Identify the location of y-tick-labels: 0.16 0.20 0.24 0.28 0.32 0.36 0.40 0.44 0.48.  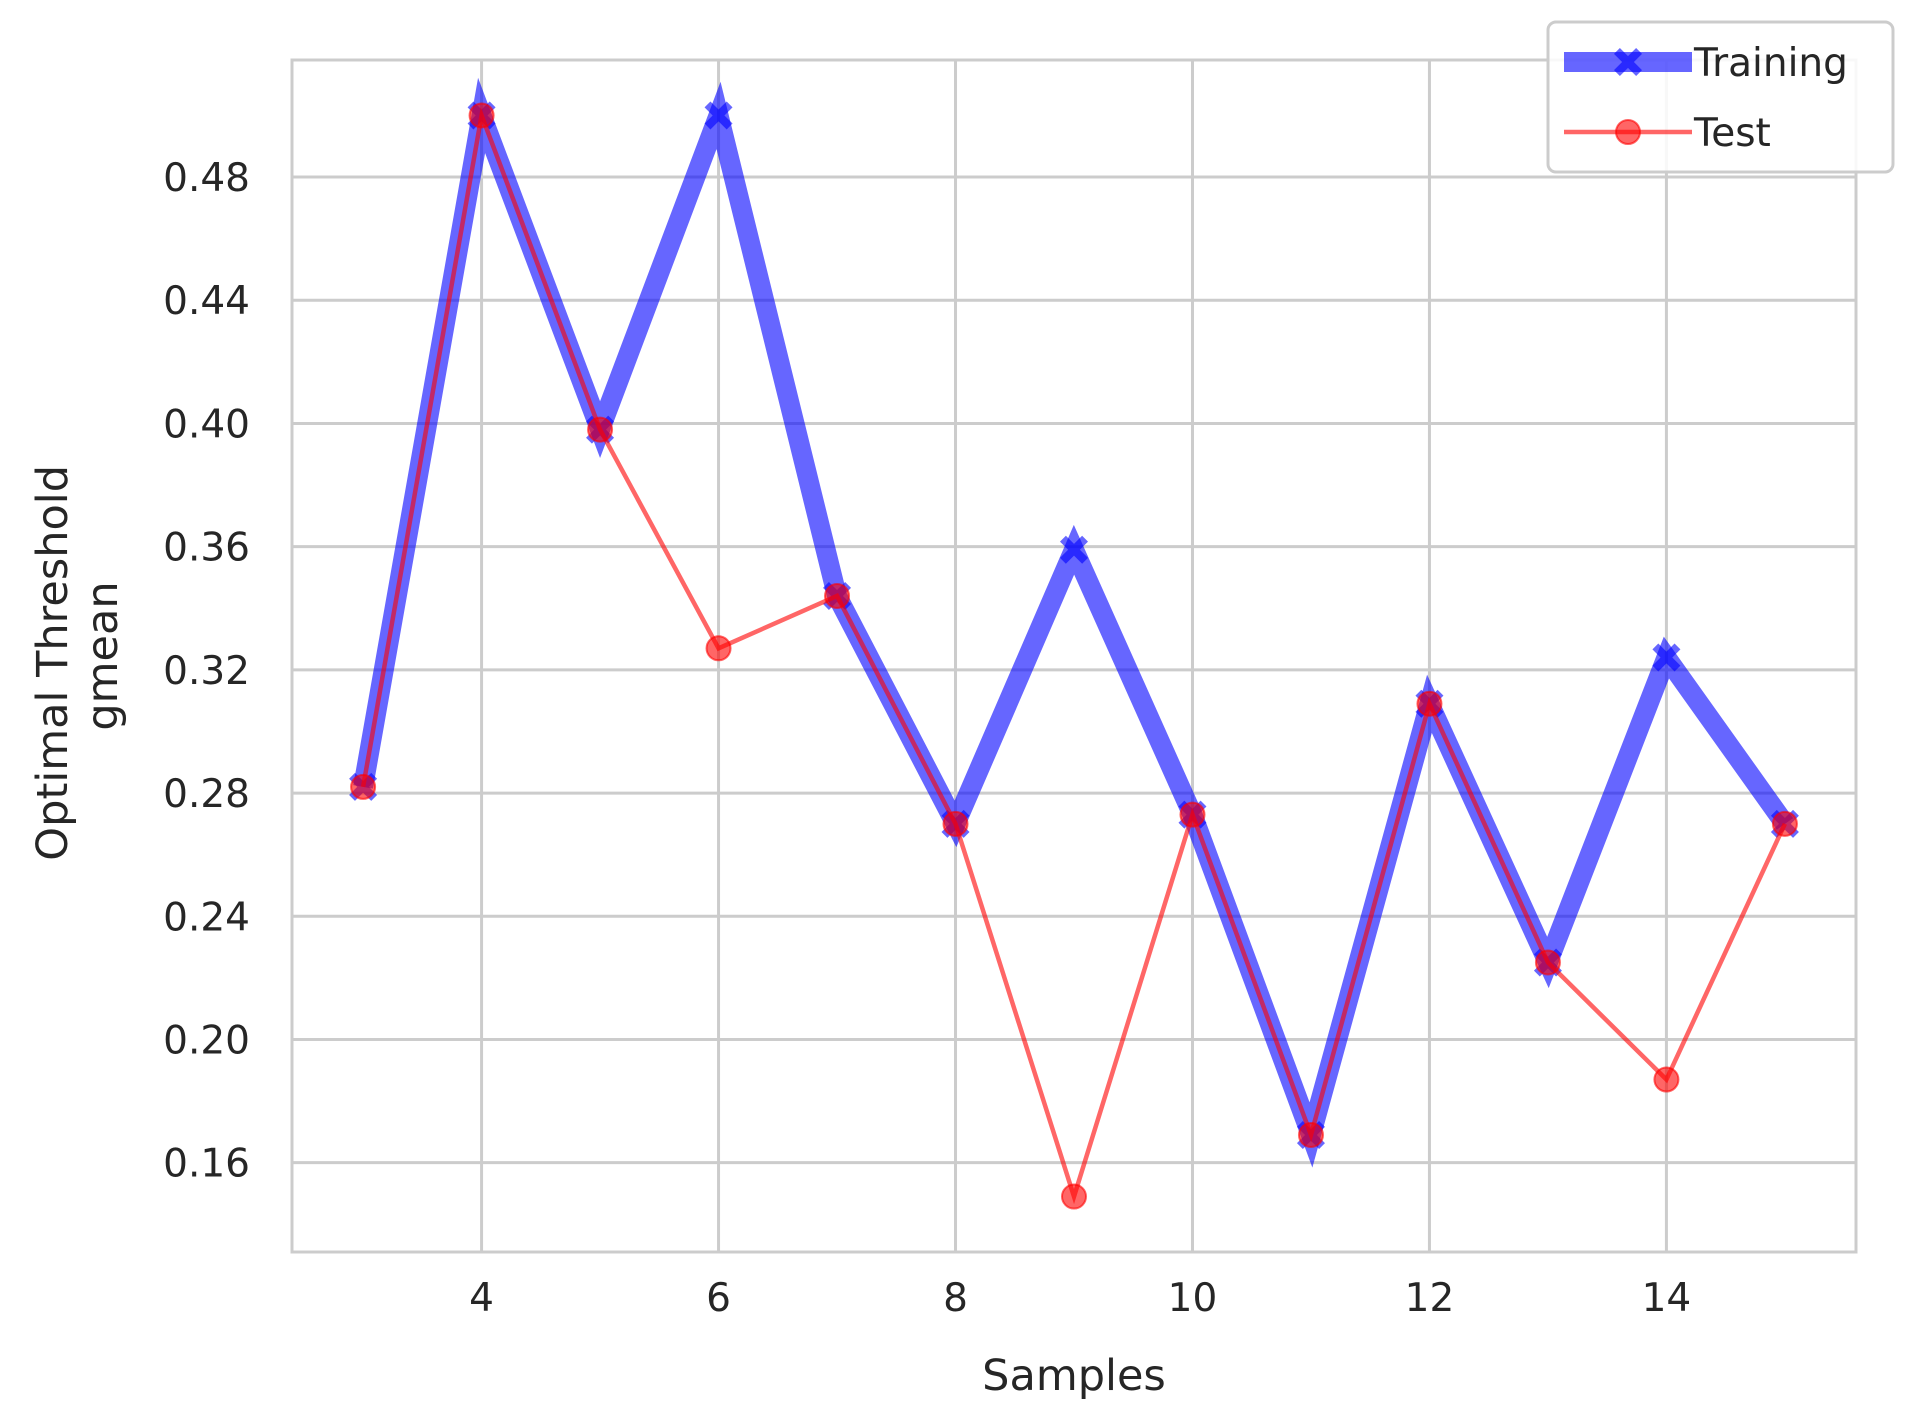
(206, 671).